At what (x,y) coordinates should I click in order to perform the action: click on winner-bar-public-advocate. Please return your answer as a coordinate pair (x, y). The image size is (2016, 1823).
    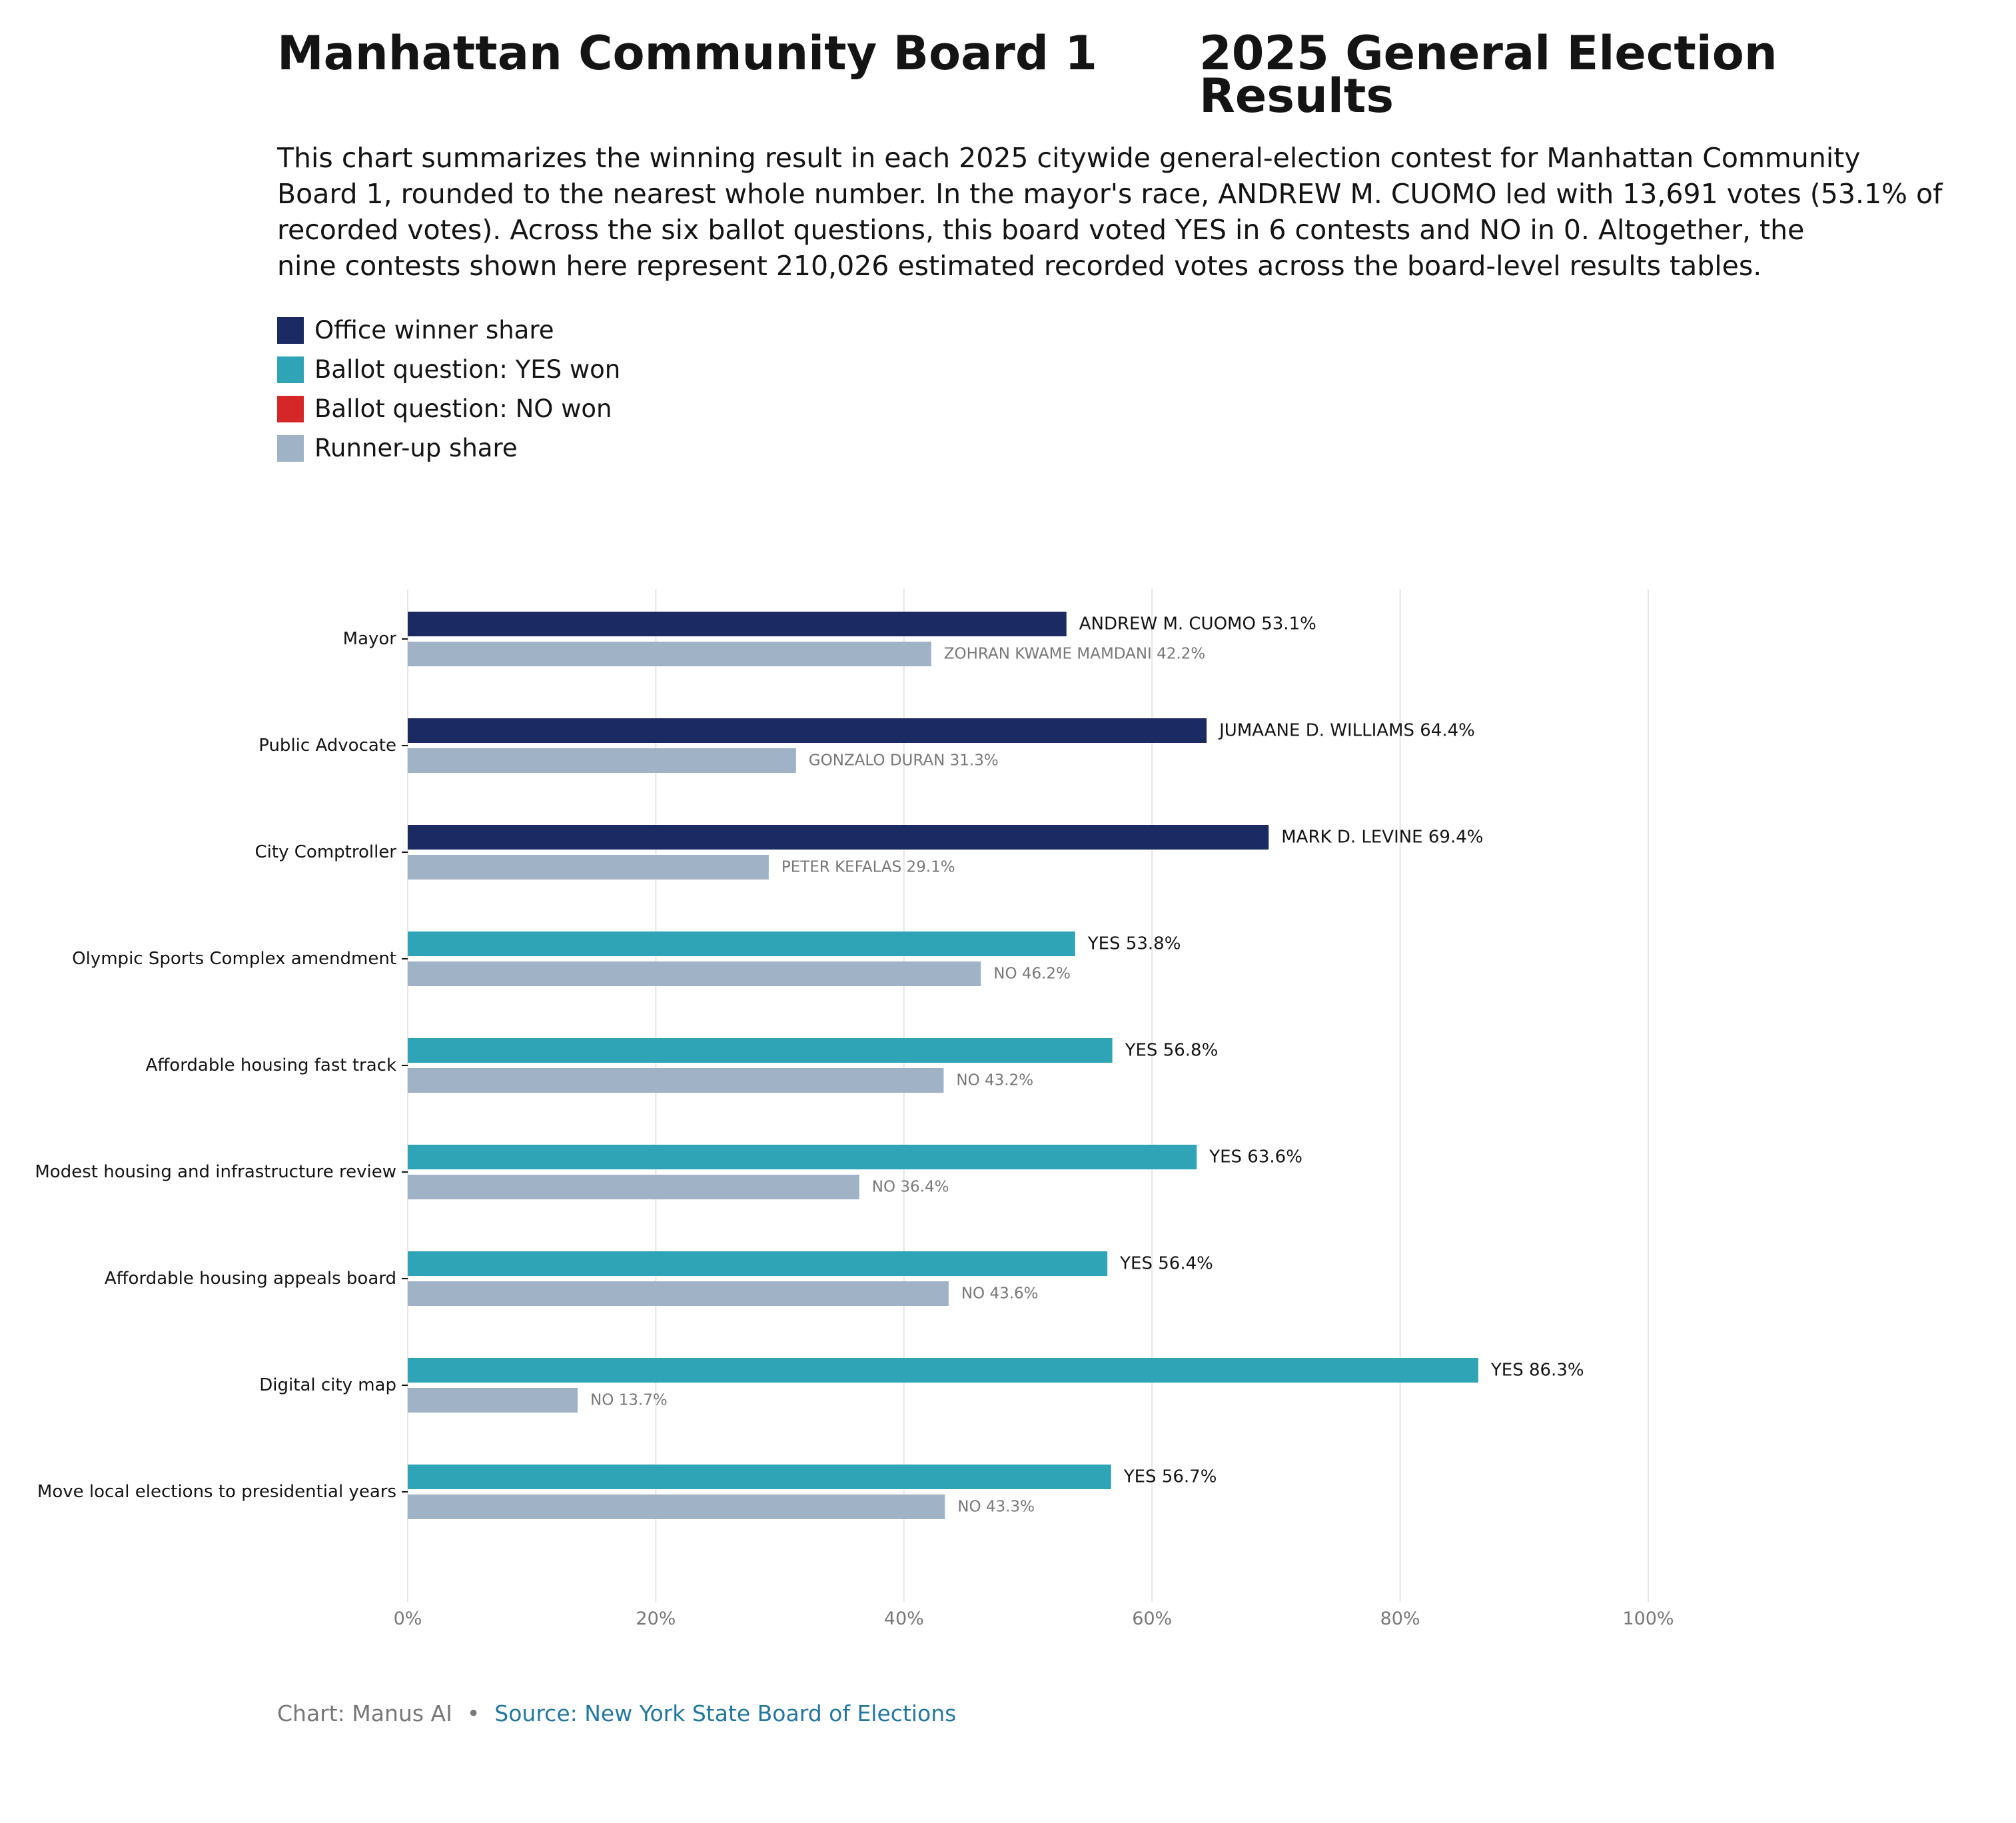
    Looking at the image, I should click on (807, 730).